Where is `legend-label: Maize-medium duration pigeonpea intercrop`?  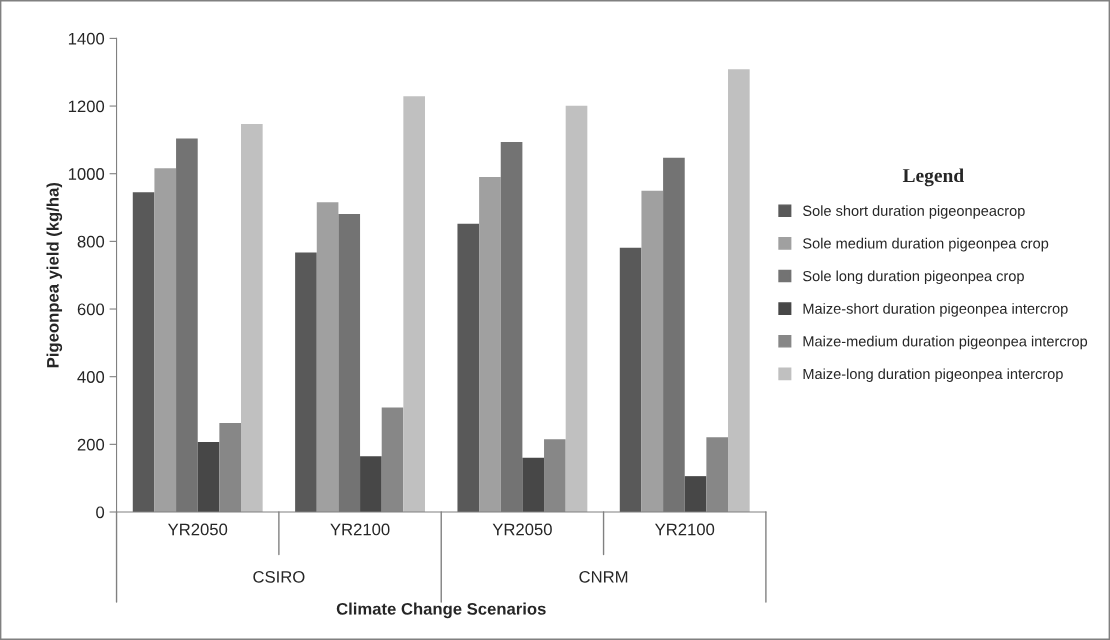 legend-label: Maize-medium duration pigeonpea intercrop is located at coordinates (945, 342).